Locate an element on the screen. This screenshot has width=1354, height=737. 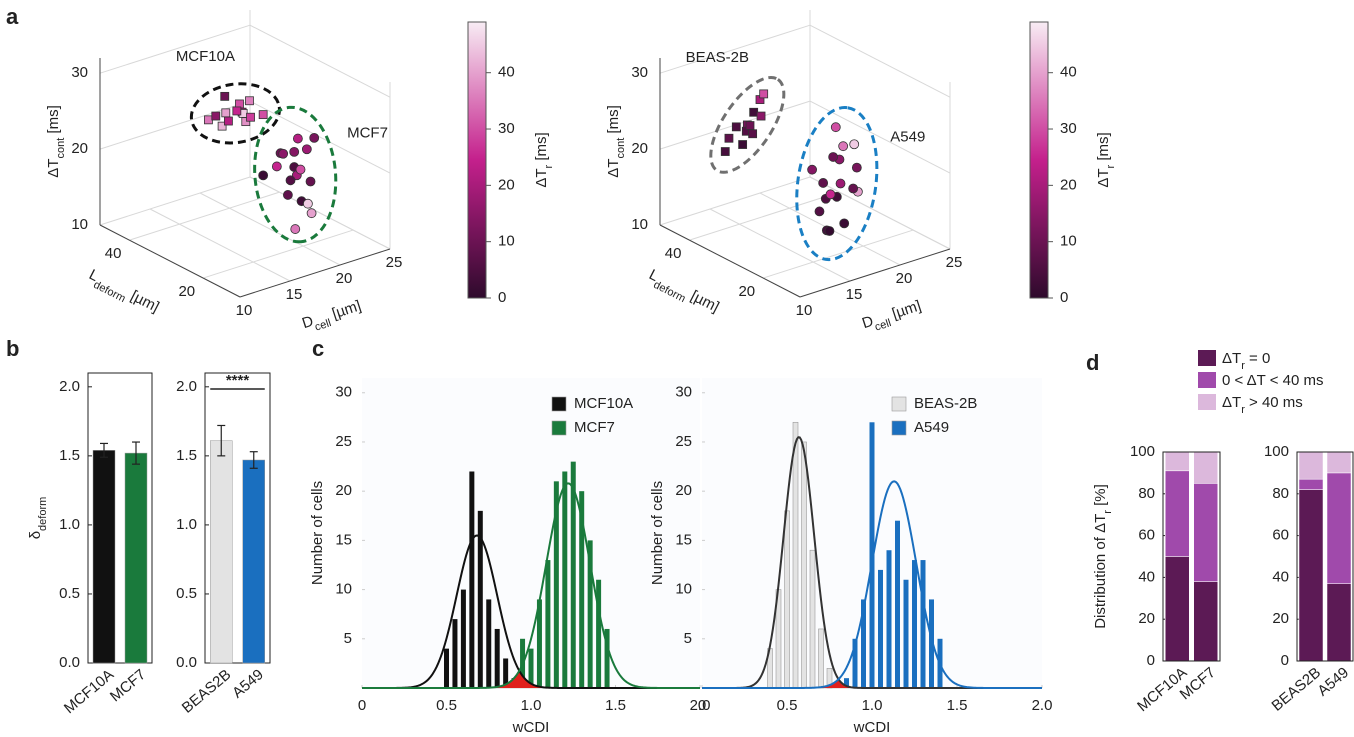
group-label: MCF7 is located at coordinates (367, 132).